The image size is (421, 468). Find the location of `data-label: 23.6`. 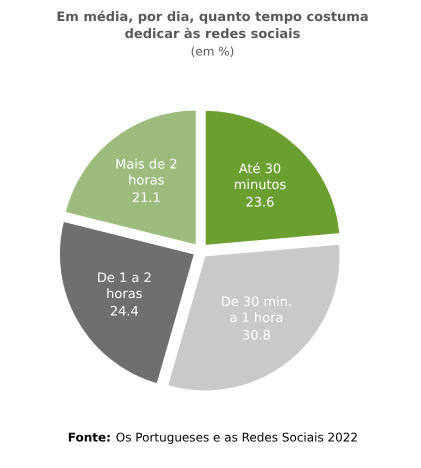

data-label: 23.6 is located at coordinates (260, 203).